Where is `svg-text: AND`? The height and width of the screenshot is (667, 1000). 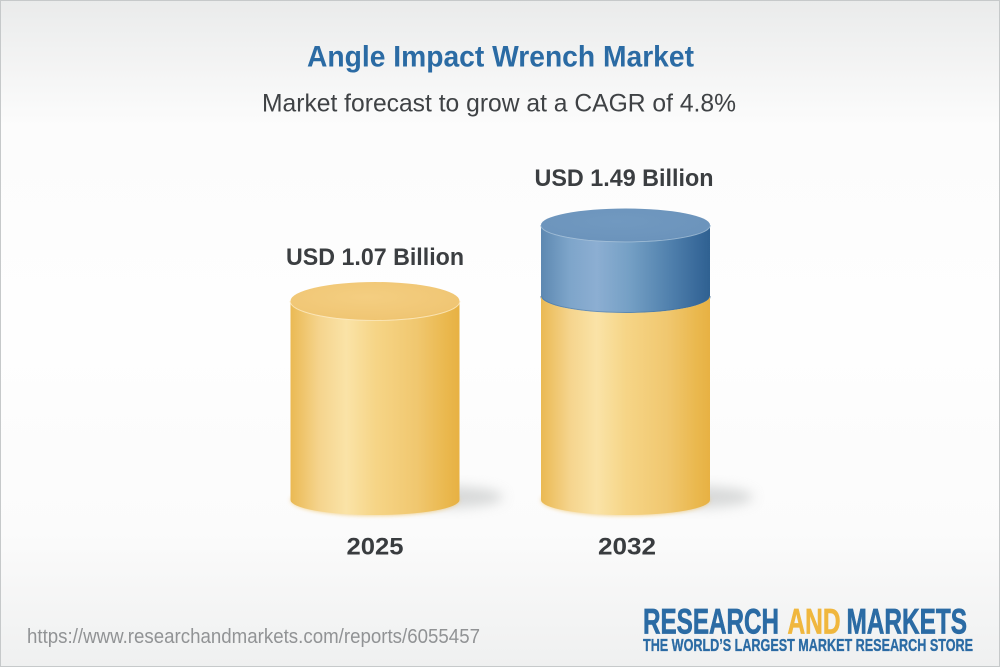
svg-text: AND is located at coordinates (814, 622).